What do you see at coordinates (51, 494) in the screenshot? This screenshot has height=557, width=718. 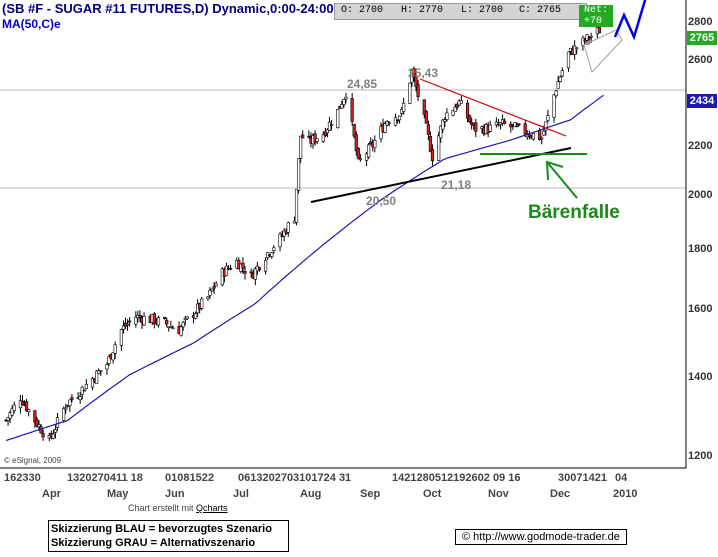 I see `x-month-apr: Apr` at bounding box center [51, 494].